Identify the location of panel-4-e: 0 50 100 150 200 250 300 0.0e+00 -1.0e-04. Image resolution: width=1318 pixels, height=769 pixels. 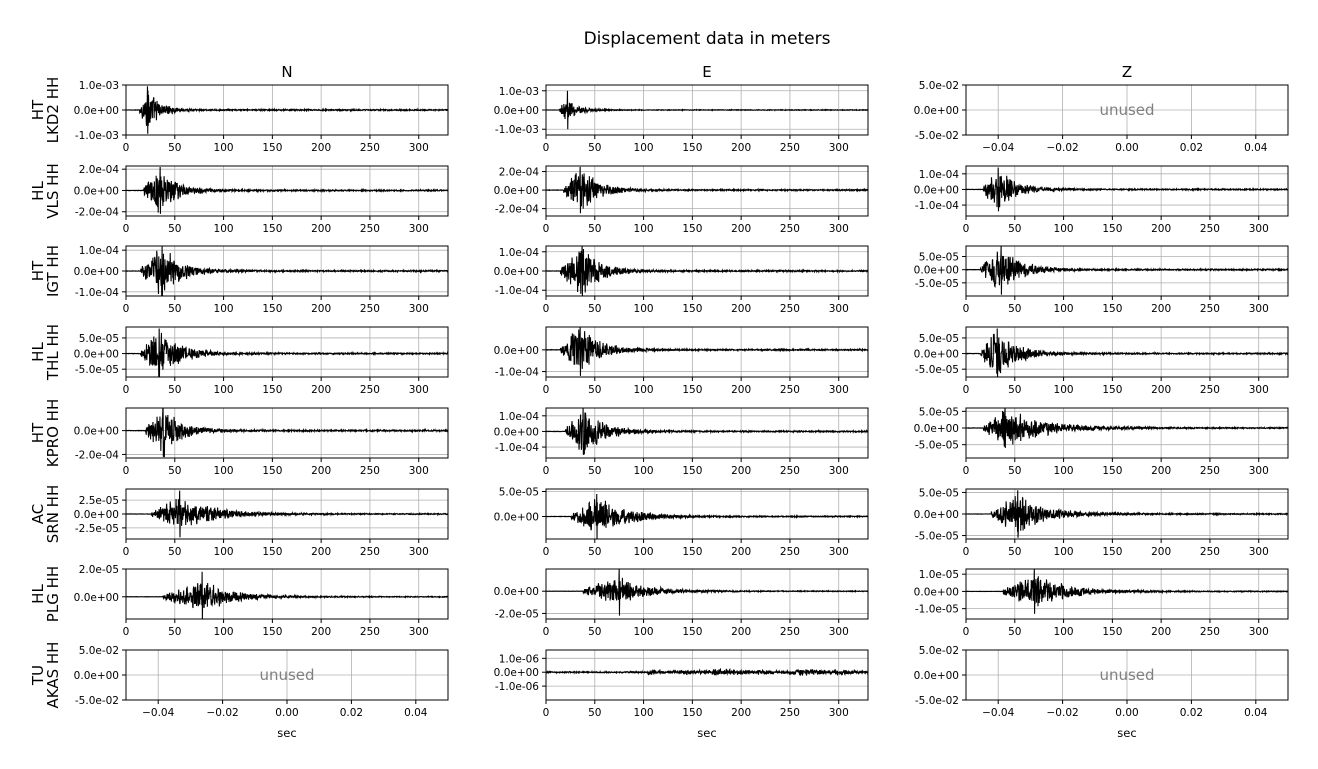
(681, 361).